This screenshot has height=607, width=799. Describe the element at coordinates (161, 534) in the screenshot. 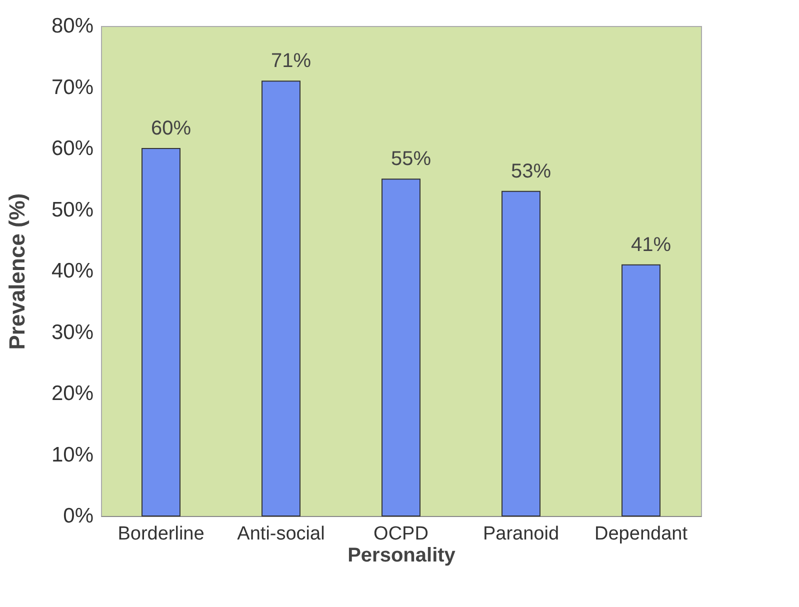

I see `x-tick-label: Borderline` at that location.